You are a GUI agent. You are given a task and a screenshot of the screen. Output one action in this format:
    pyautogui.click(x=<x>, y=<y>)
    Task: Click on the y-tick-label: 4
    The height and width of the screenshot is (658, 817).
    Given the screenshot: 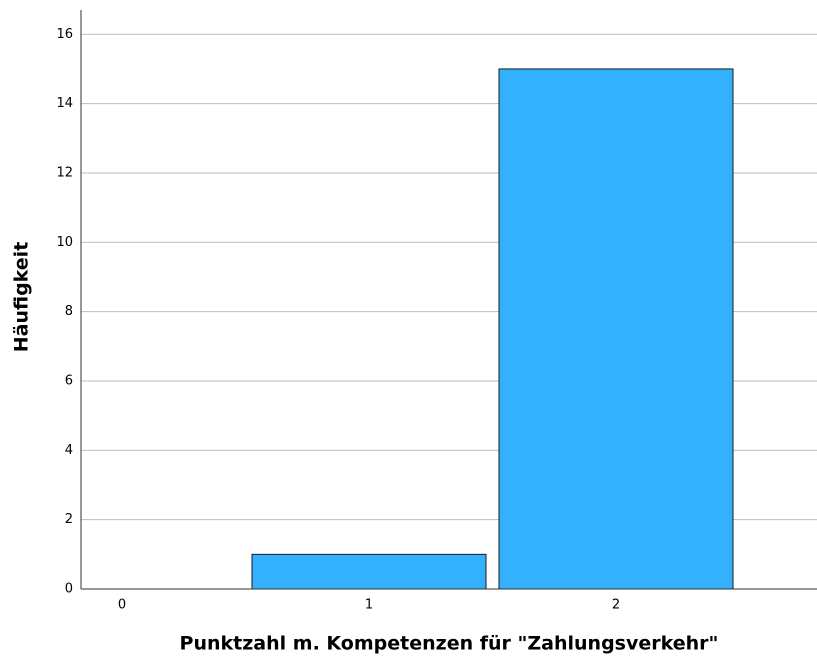 What is the action you would take?
    pyautogui.click(x=69, y=450)
    